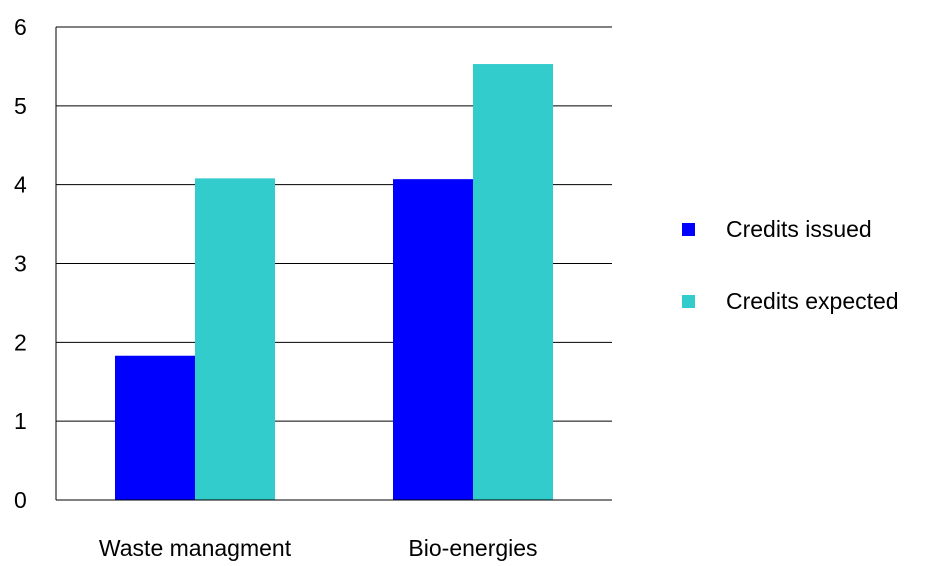  What do you see at coordinates (318, 548) in the screenshot?
I see `x-category-labels: Waste managment Bio-energies` at bounding box center [318, 548].